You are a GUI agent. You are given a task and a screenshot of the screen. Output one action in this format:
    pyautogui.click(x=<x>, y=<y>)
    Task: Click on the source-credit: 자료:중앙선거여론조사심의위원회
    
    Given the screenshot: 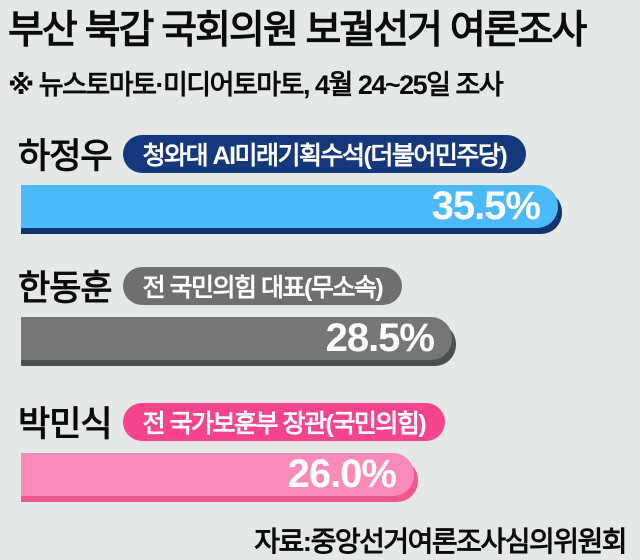 What is the action you would take?
    pyautogui.click(x=440, y=542)
    